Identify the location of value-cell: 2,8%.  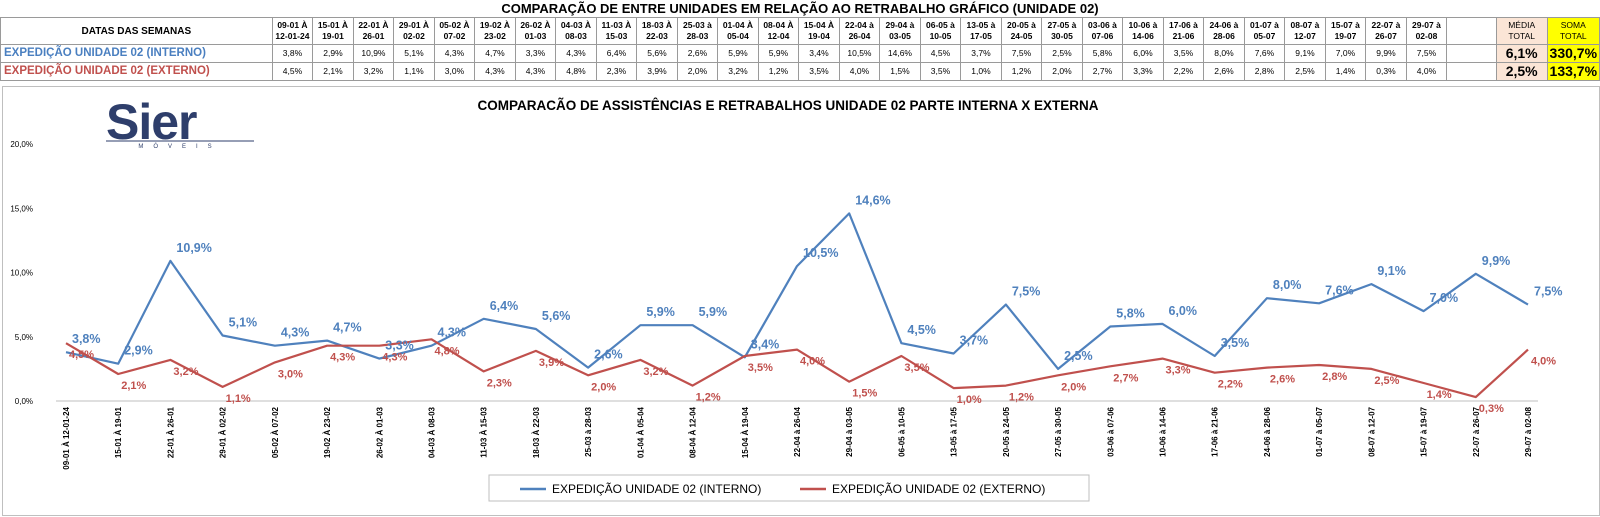
(1264, 71).